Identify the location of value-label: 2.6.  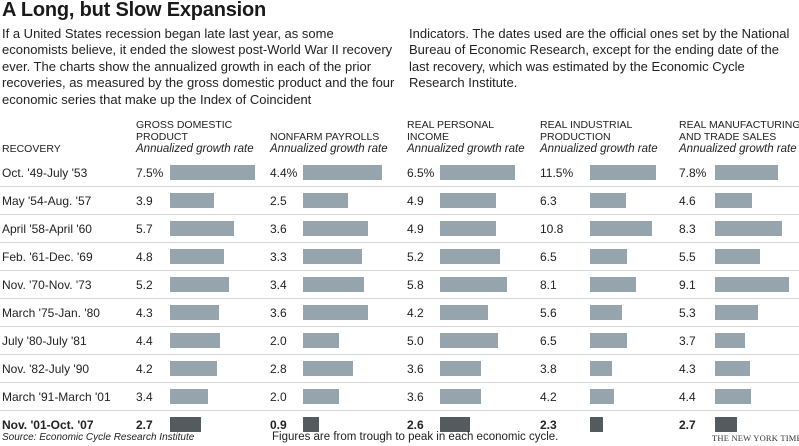
(415, 425).